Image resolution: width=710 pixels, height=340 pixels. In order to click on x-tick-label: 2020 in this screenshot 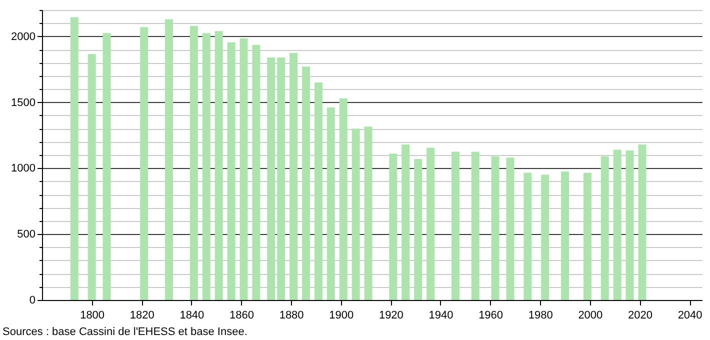, I will do `click(640, 316)`.